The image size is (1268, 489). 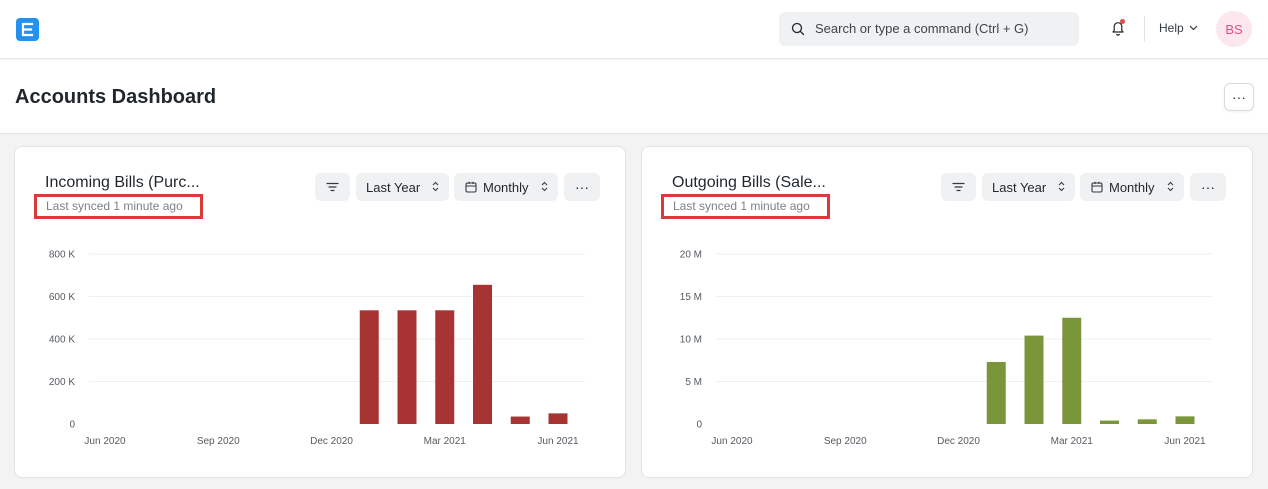 What do you see at coordinates (922, 28) in the screenshot?
I see `search-input: Search or type a command (Ctrl + G)` at bounding box center [922, 28].